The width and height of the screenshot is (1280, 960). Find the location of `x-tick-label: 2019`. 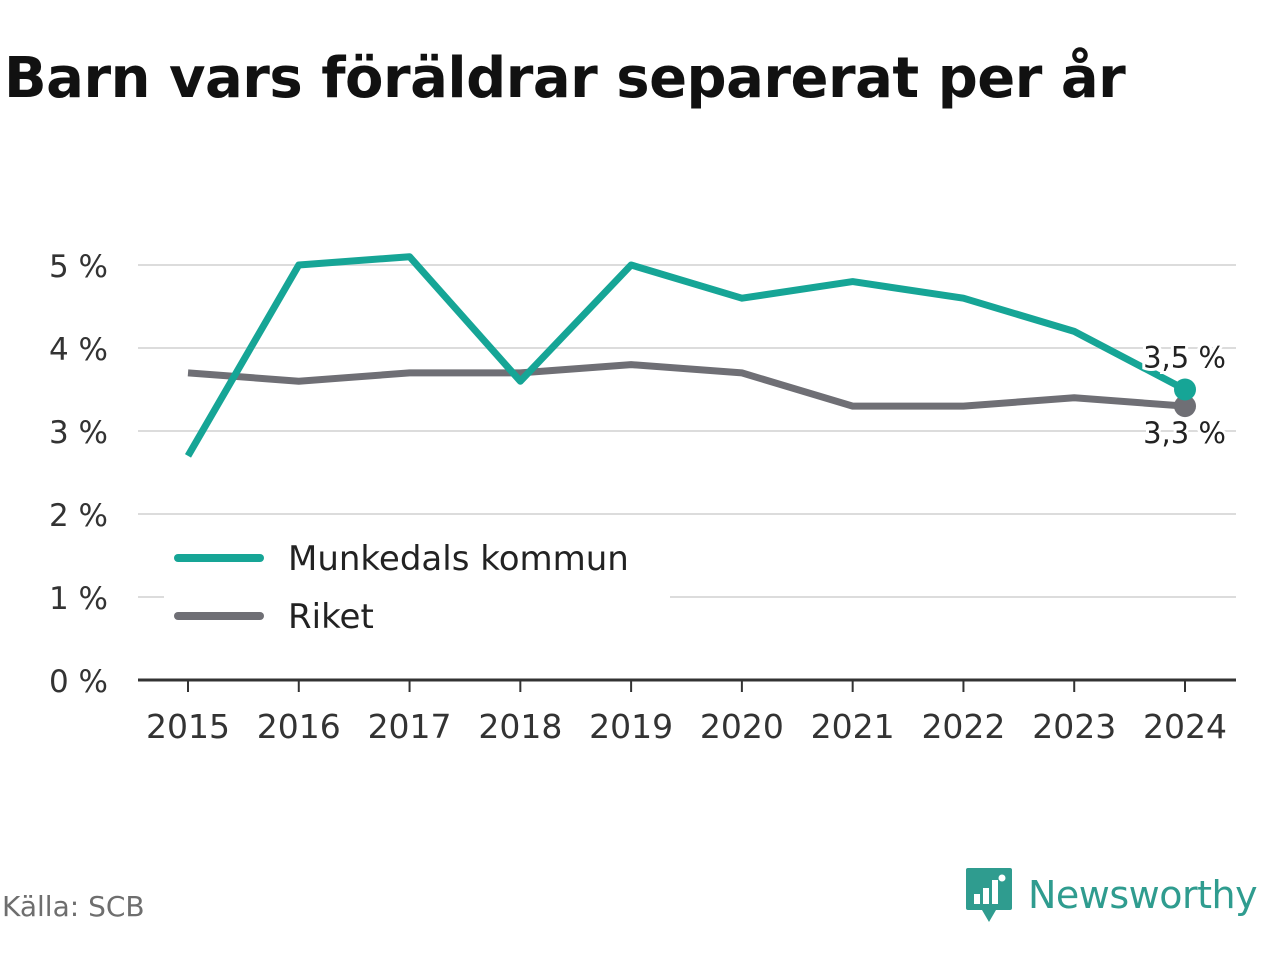

x-tick-label: 2019 is located at coordinates (631, 726).